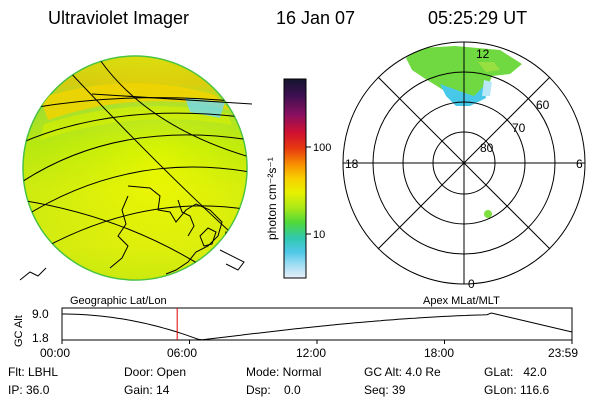 This screenshot has width=600, height=400. What do you see at coordinates (519, 128) in the screenshot?
I see `mlat-label-70: 70` at bounding box center [519, 128].